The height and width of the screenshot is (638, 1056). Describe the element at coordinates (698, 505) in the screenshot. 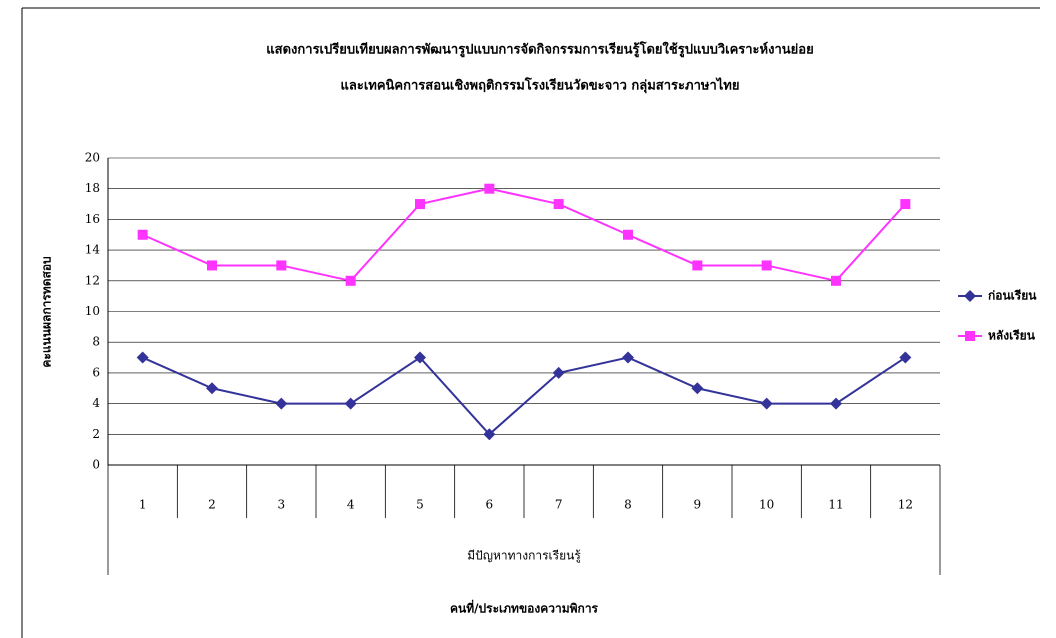

I see `x-tick-label: 9` at that location.